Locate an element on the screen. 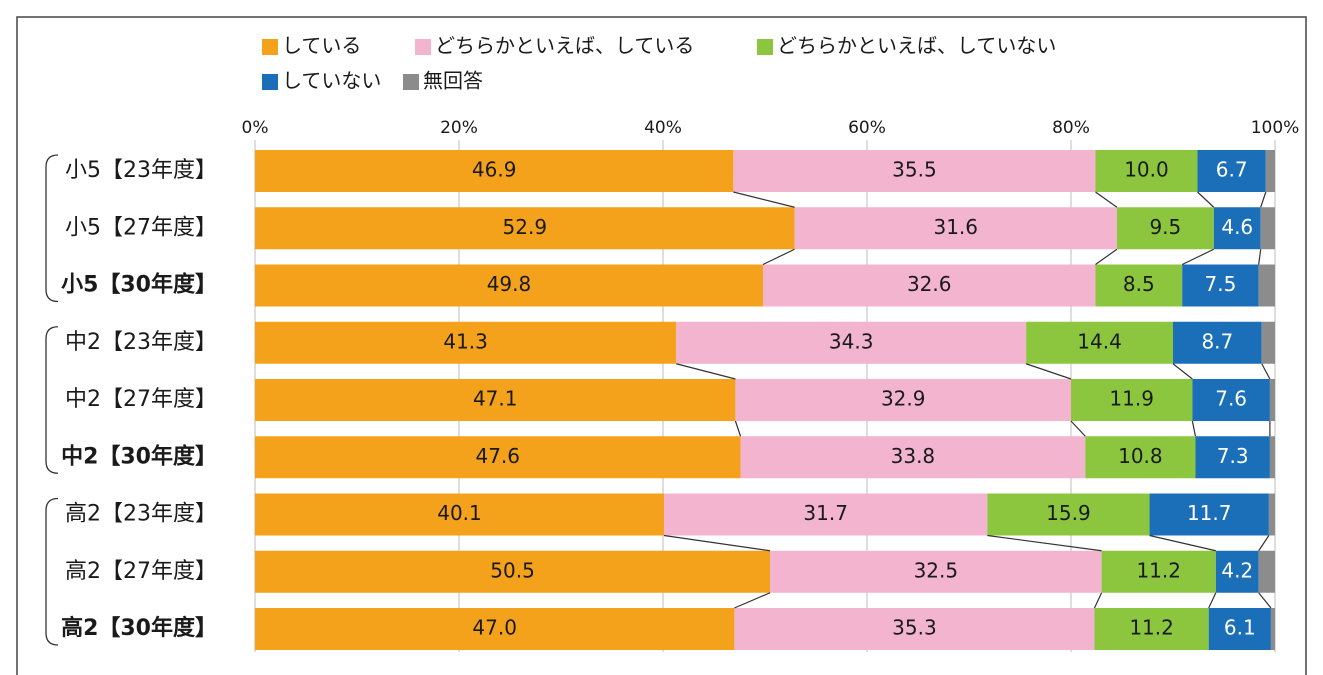 This screenshot has width=1323, height=675. category-label: 中2【30年度】 is located at coordinates (139, 456).